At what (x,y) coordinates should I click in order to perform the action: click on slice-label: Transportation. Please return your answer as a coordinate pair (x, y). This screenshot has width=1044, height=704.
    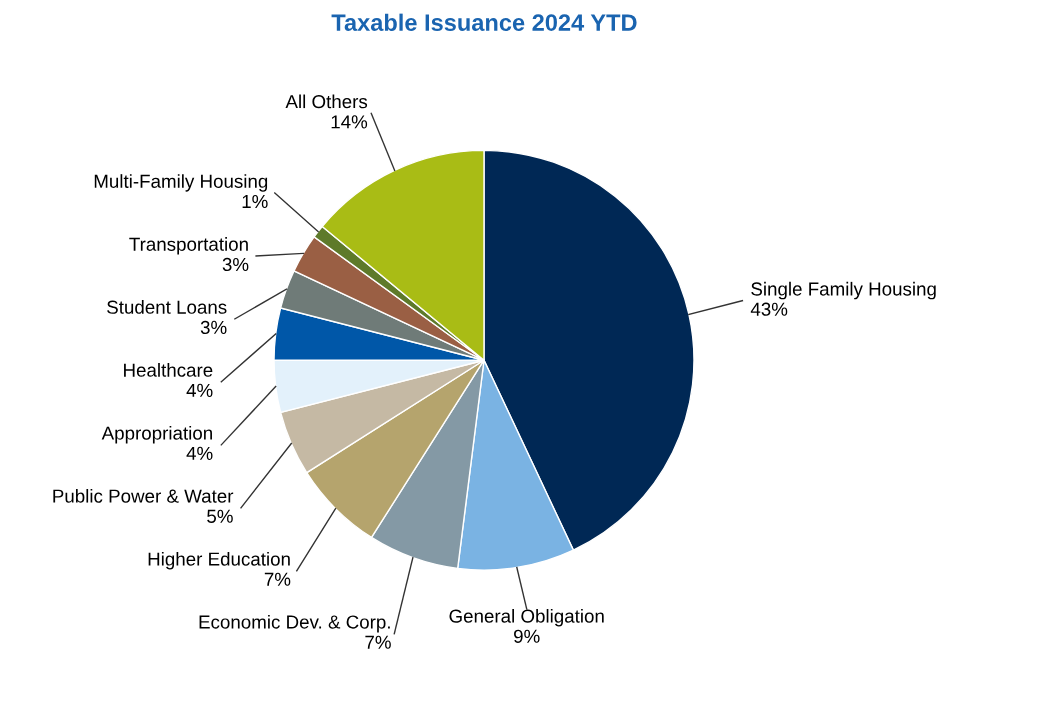
    Looking at the image, I should click on (188, 246).